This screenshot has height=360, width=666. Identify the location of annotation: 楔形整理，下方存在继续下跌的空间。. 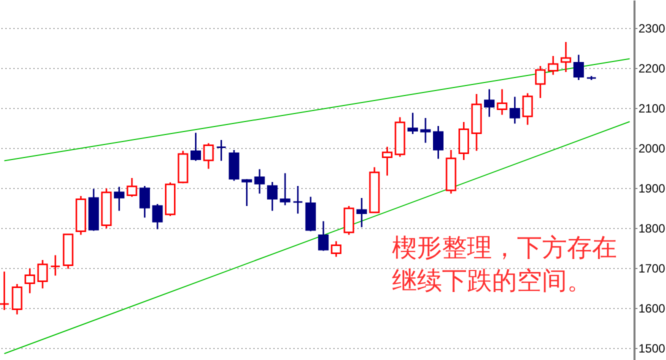
(504, 264).